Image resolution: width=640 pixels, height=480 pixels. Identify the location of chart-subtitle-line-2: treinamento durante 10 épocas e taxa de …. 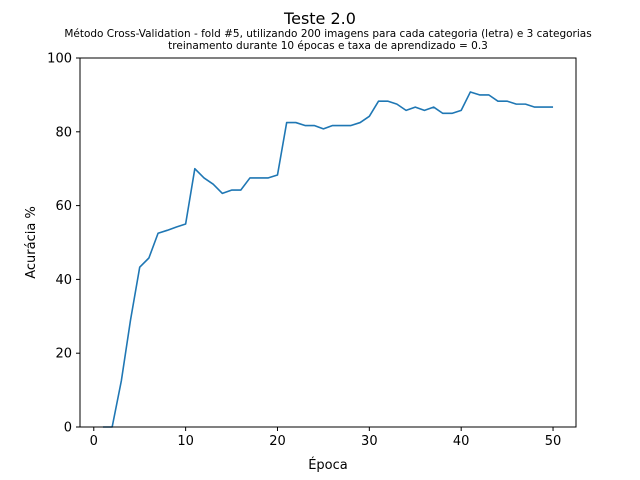
(328, 46).